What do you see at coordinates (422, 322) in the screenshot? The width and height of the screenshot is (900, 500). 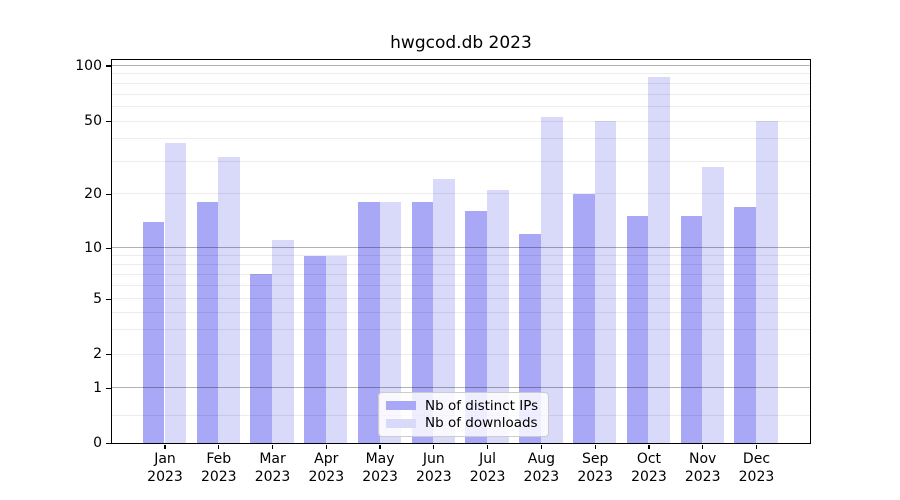 I see `bar-distinct-ips-jun` at bounding box center [422, 322].